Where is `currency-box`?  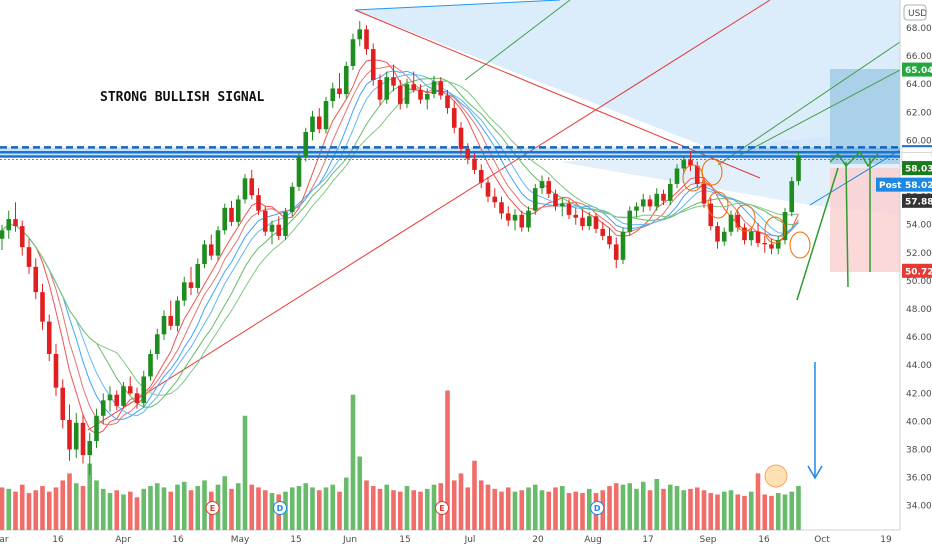 currency-box is located at coordinates (915, 12).